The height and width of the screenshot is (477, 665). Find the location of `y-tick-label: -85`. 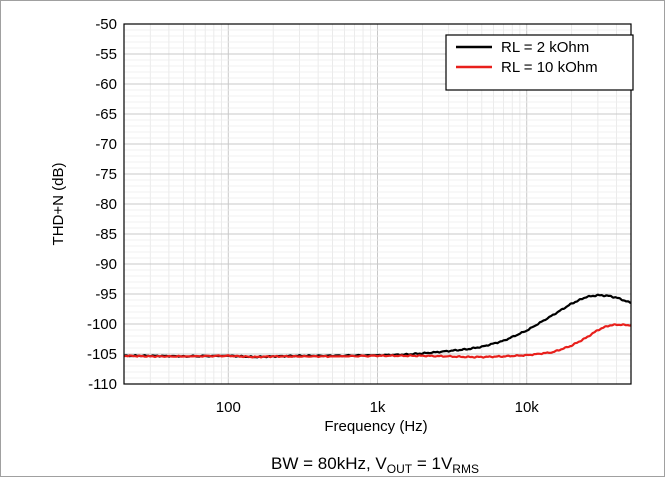

y-tick-label: -85 is located at coordinates (106, 234).